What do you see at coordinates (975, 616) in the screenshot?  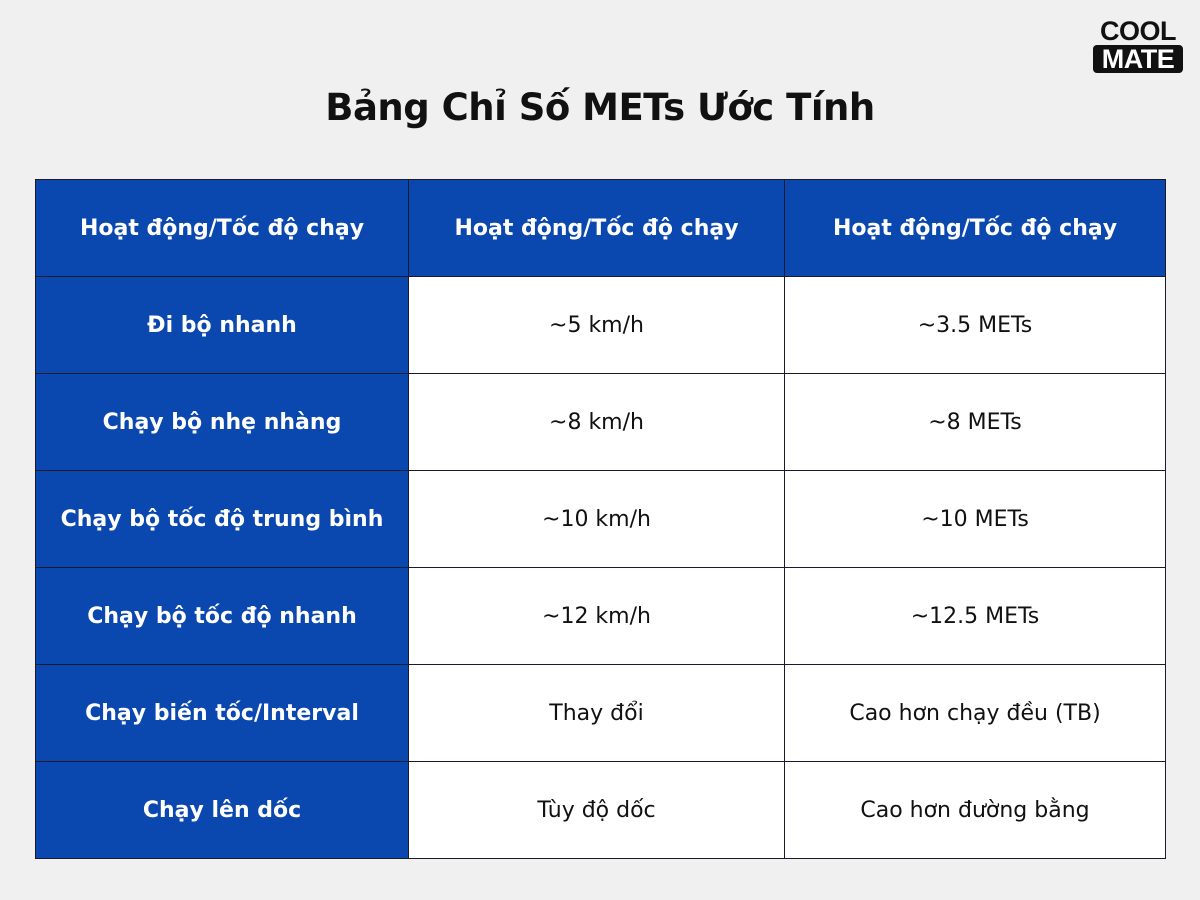 I see `mets-cell: ~12.5 METs` at bounding box center [975, 616].